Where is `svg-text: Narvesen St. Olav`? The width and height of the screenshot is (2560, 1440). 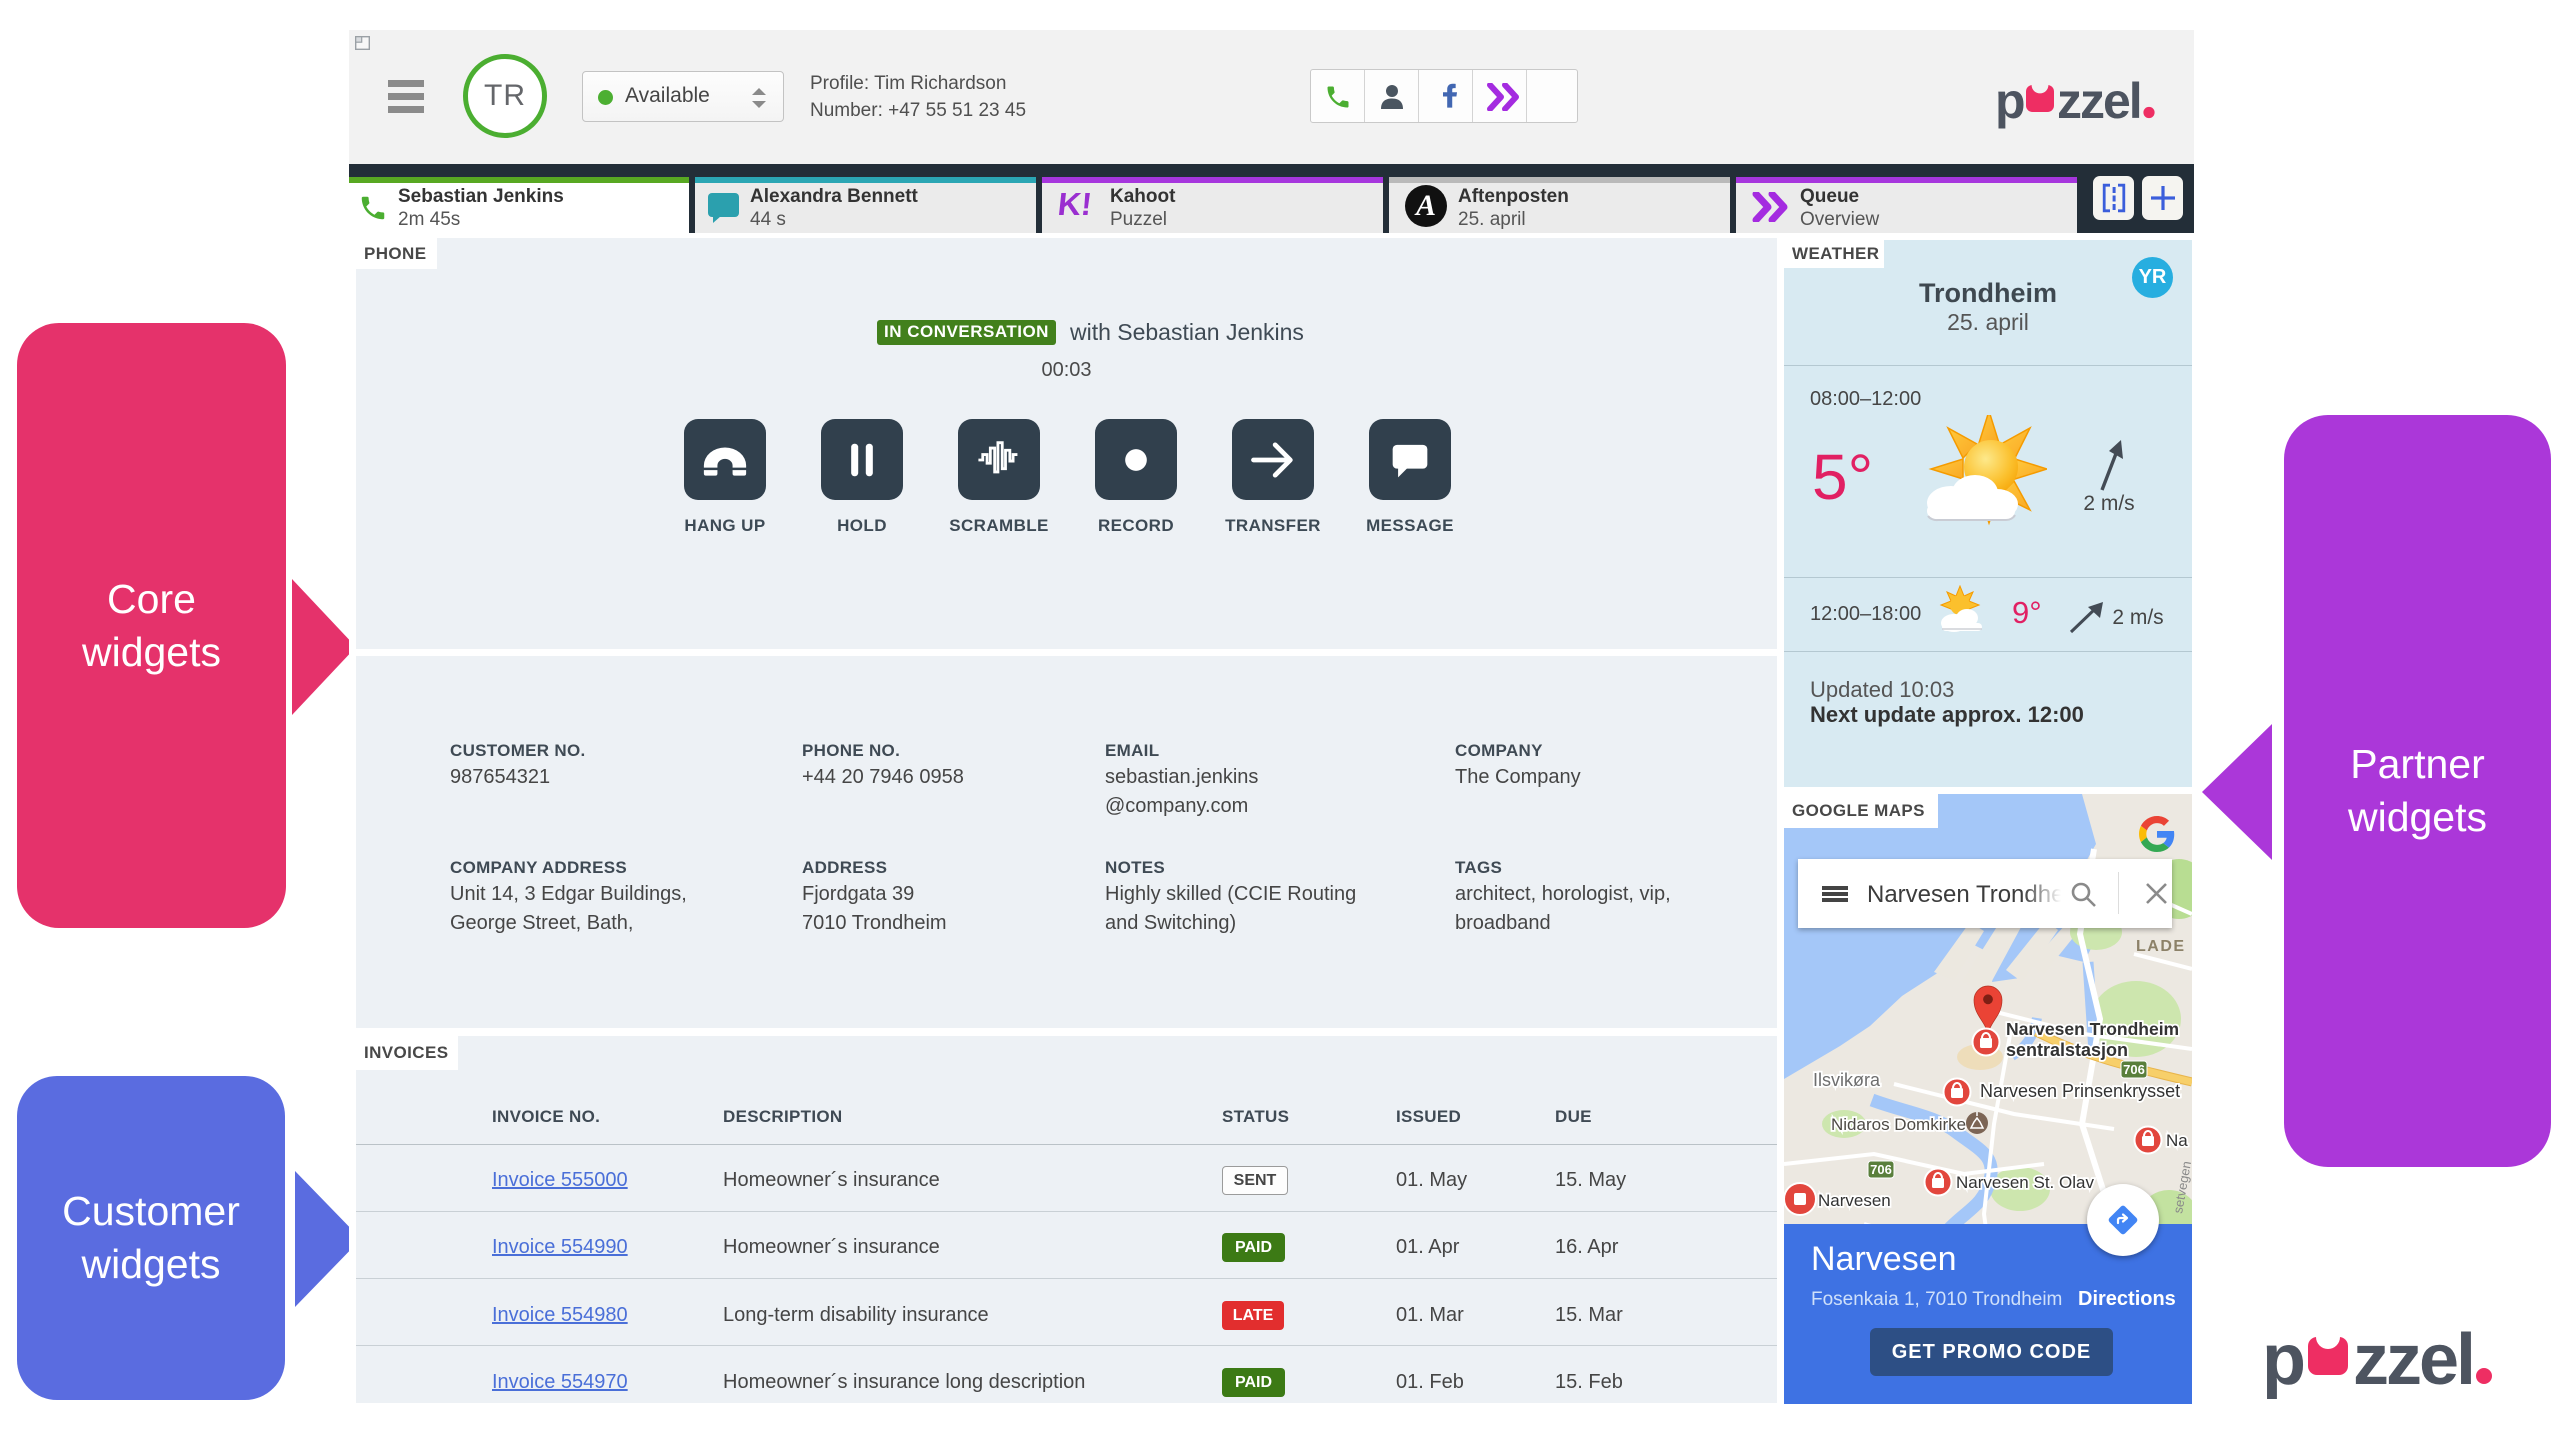 svg-text: Narvesen St. Olav is located at coordinates (2025, 1182).